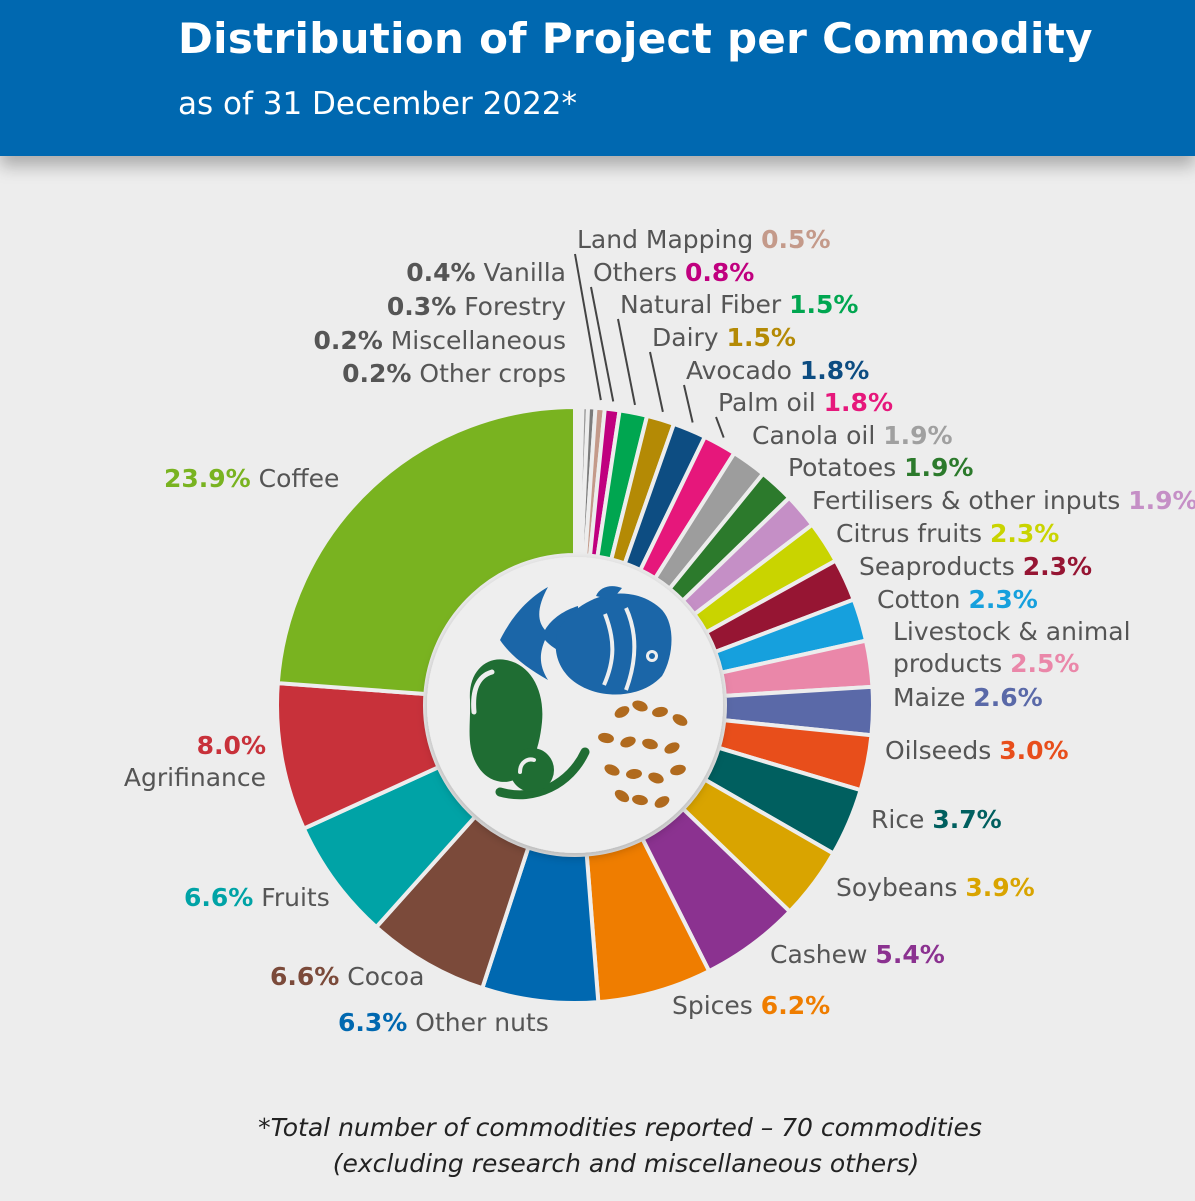  What do you see at coordinates (719, 272) in the screenshot?
I see `slice-value-others: 0.8%` at bounding box center [719, 272].